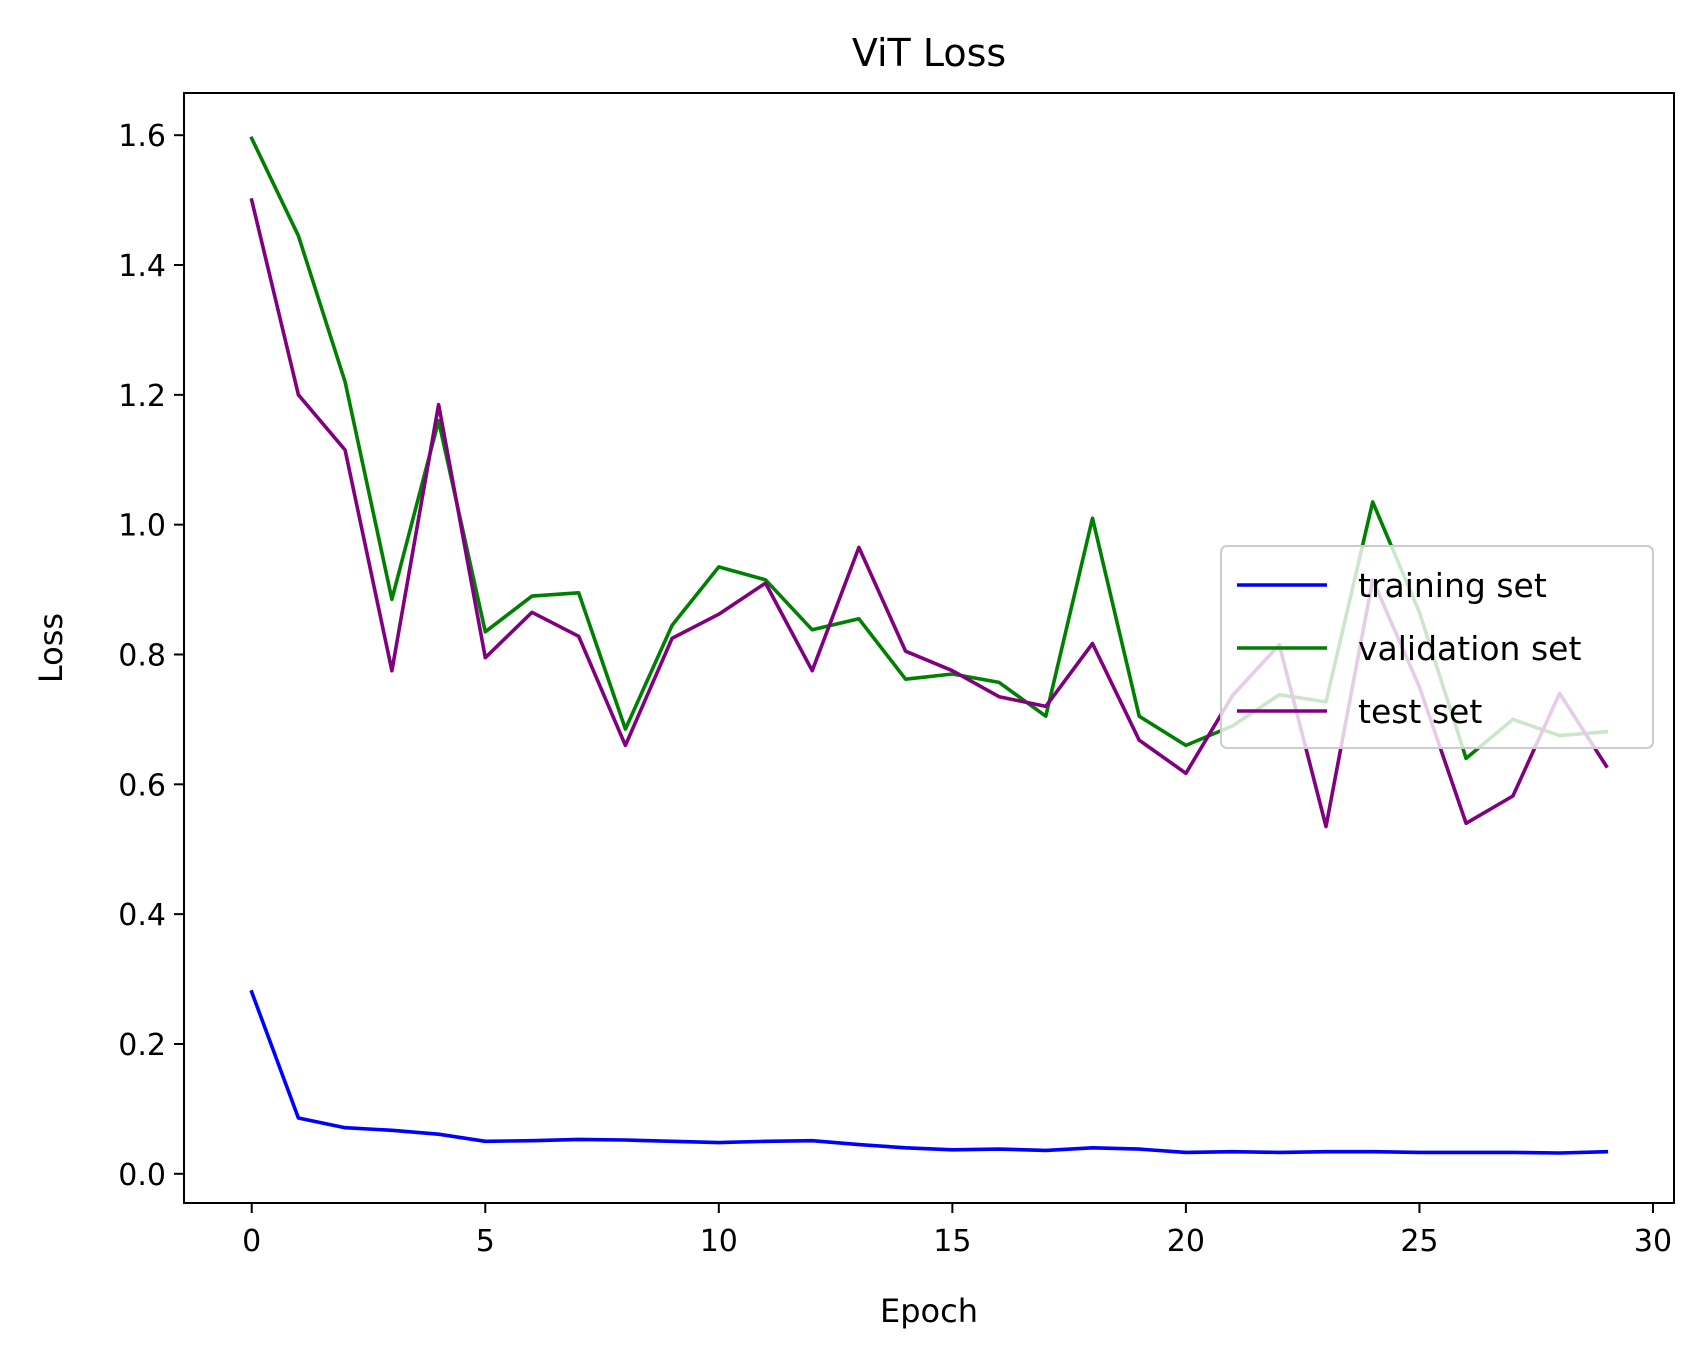 The image size is (1707, 1361). Describe the element at coordinates (142, 915) in the screenshot. I see `y-tick-label: 0.4` at that location.